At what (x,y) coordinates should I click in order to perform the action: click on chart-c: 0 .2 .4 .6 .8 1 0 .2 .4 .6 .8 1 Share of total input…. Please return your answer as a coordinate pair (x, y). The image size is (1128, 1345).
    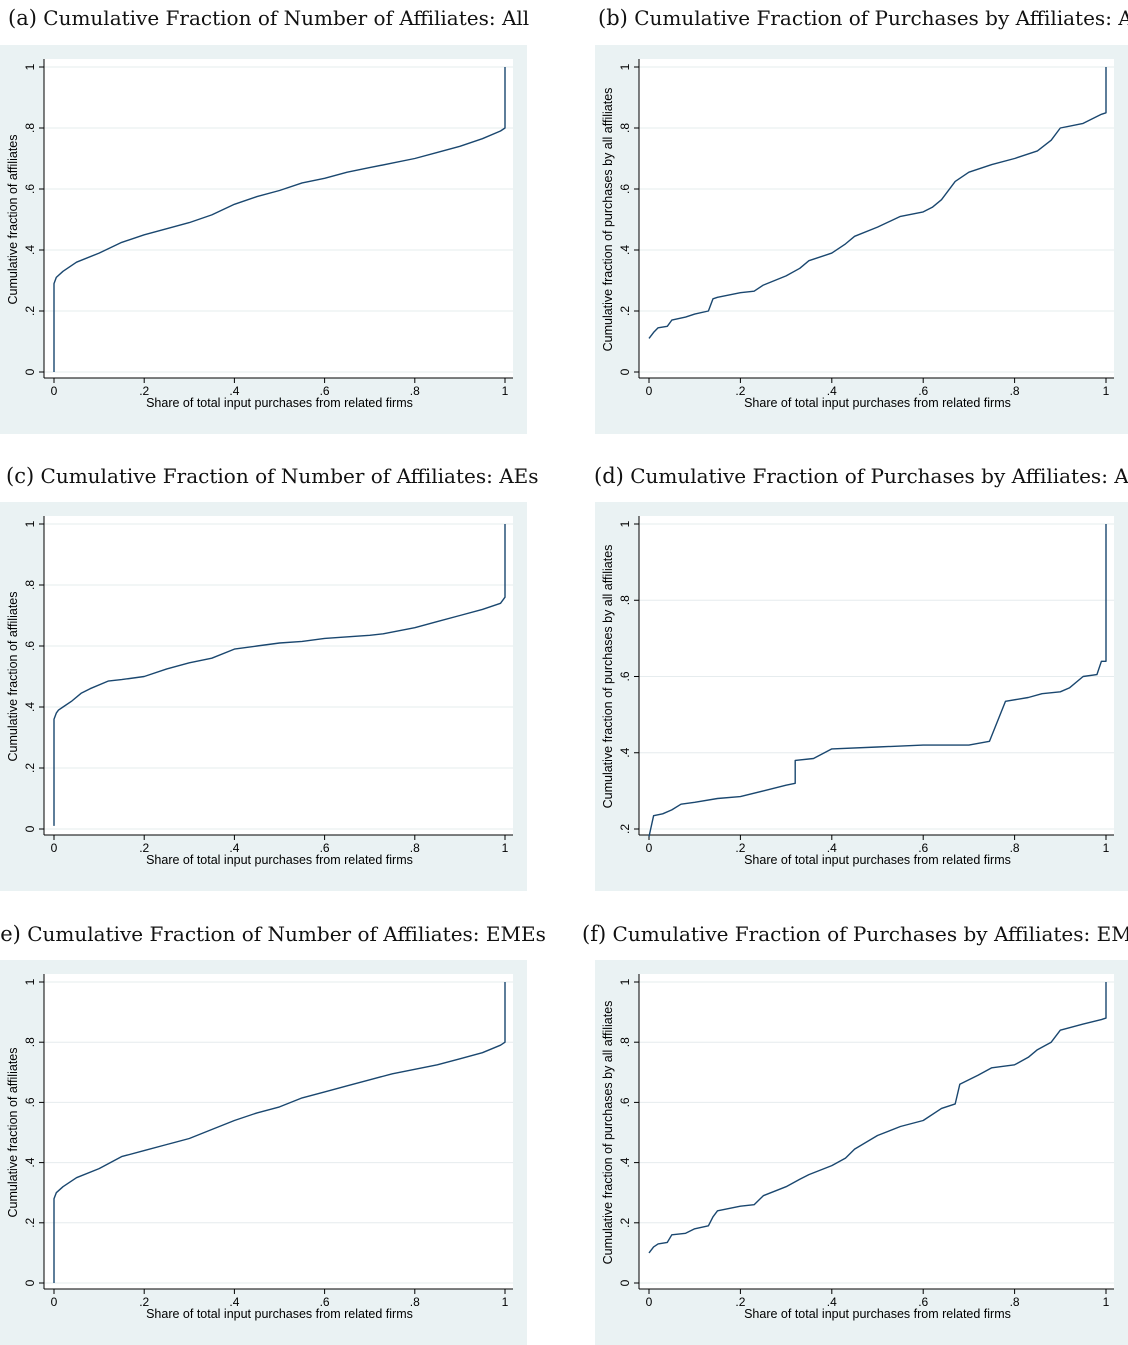
    Looking at the image, I should click on (263, 696).